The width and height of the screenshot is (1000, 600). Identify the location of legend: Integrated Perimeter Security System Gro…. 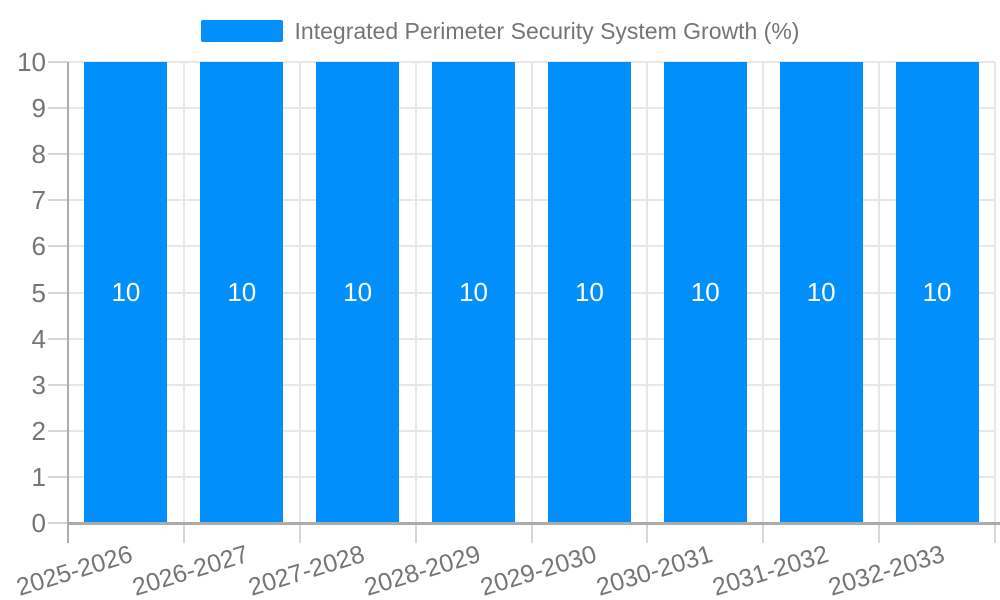
(500, 31).